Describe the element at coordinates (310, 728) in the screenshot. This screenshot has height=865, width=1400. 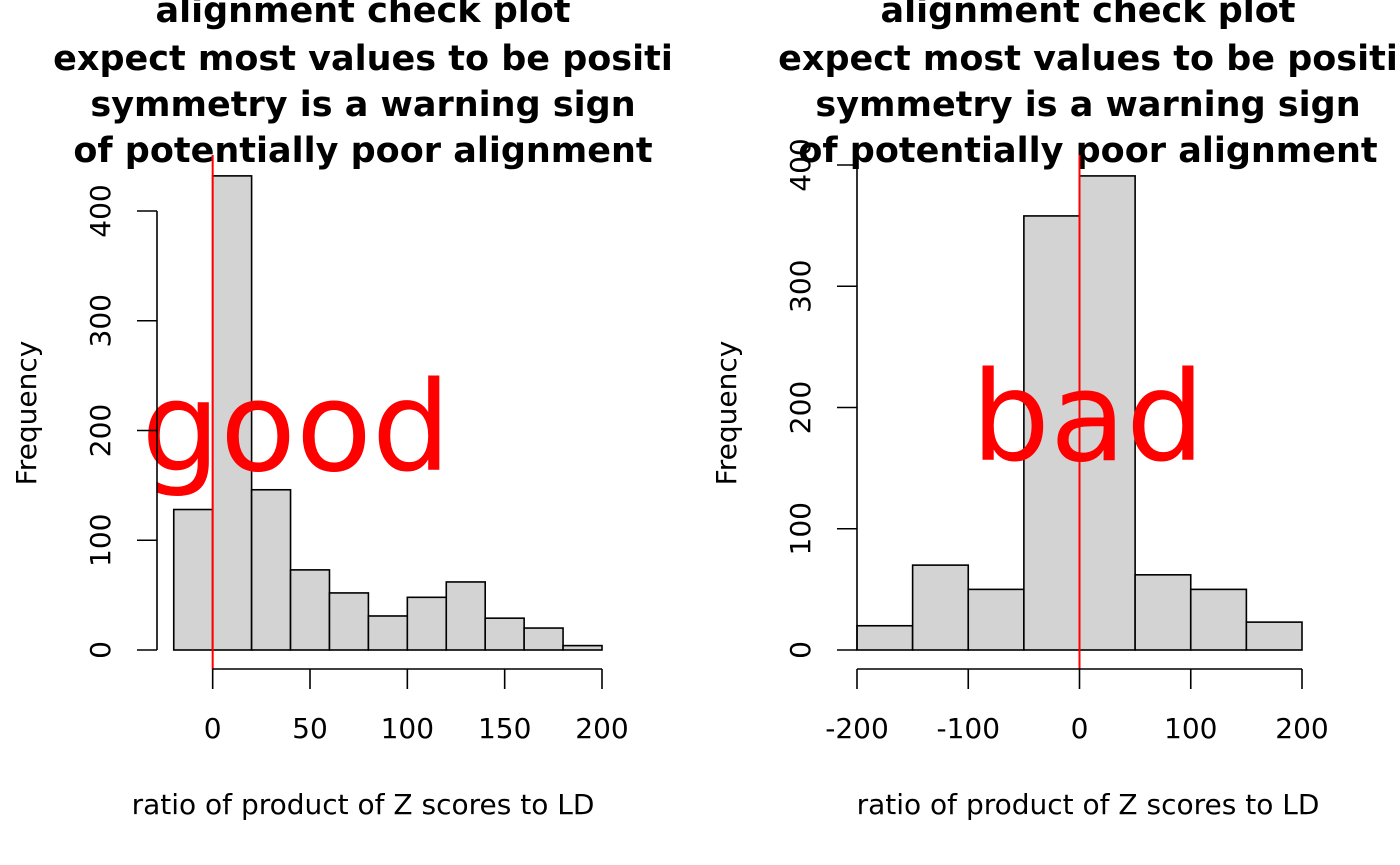
I see `x-tick-label: 50` at that location.